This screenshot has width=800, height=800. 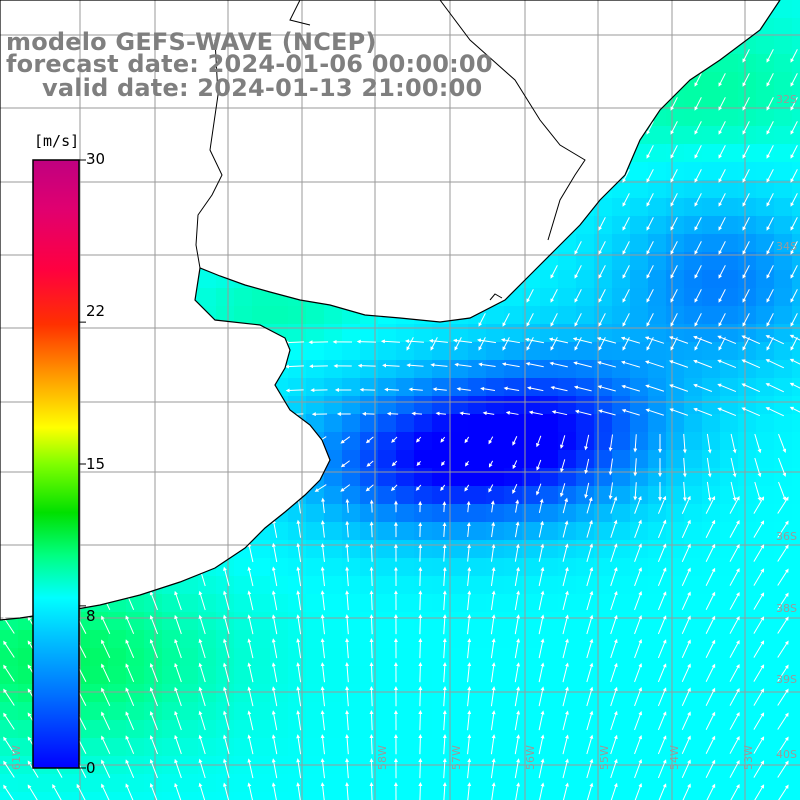 What do you see at coordinates (16, 757) in the screenshot?
I see `lon-label: 61W` at bounding box center [16, 757].